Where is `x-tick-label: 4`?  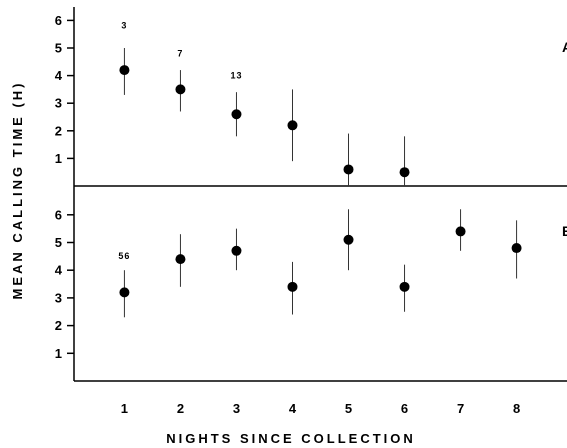 x-tick-label: 4 is located at coordinates (293, 408).